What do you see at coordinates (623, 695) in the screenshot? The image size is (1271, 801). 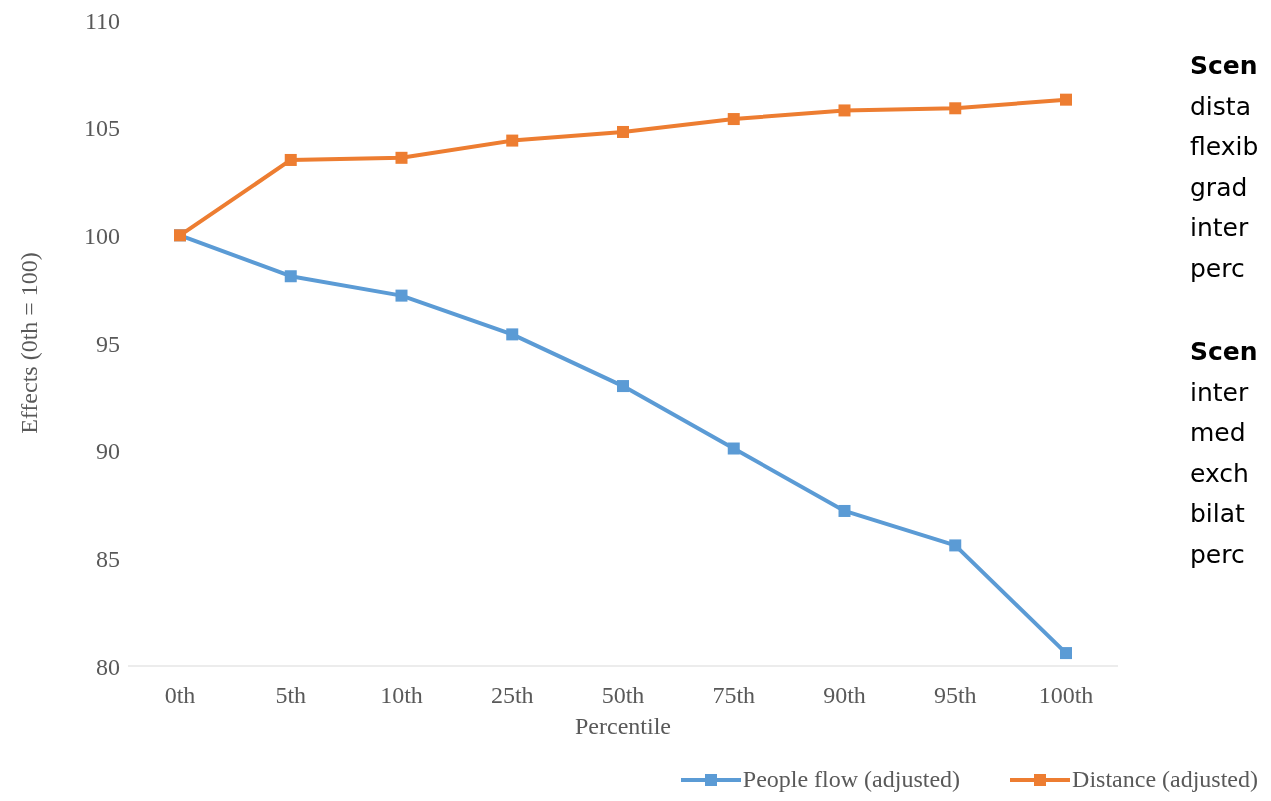 I see `x-tick-label: 50th` at bounding box center [623, 695].